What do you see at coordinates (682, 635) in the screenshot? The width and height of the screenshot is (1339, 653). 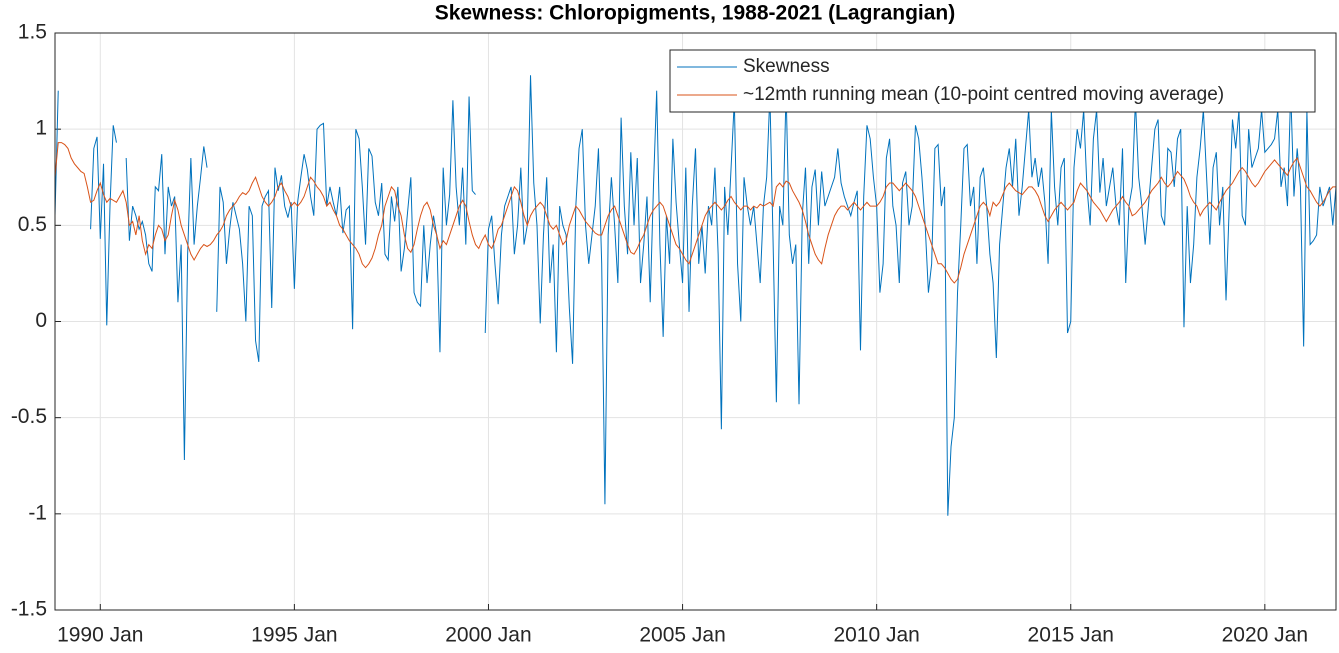 I see `x-tick-label: 2005 Jan` at bounding box center [682, 635].